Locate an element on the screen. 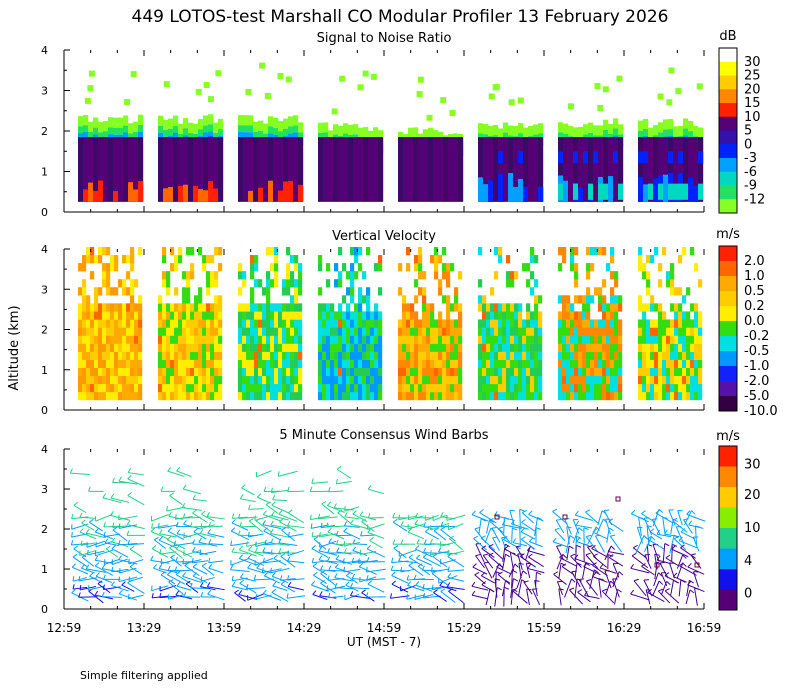  colorbar-swatch is located at coordinates (728, 96).